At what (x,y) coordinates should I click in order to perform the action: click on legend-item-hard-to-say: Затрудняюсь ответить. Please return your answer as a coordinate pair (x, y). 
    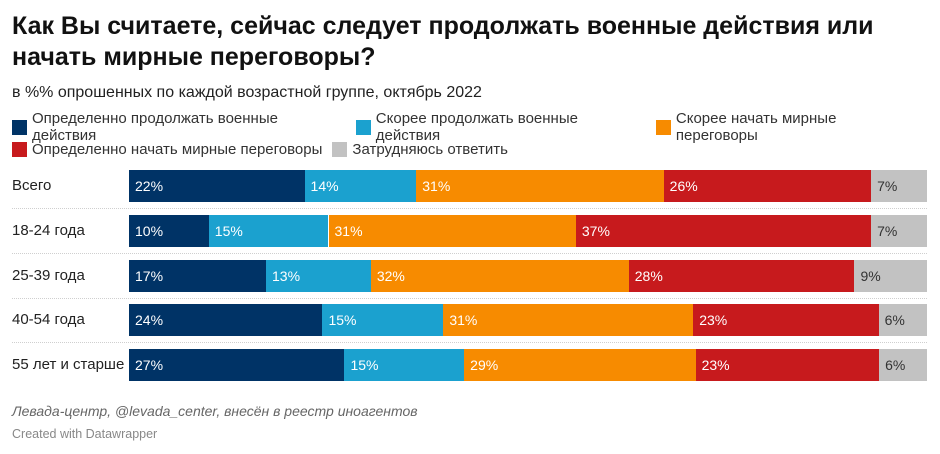
    Looking at the image, I should click on (420, 149).